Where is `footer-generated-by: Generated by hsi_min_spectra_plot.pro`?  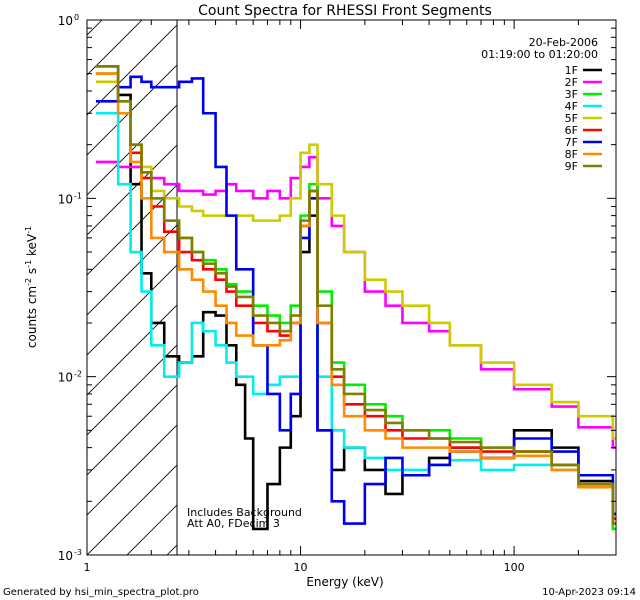
footer-generated-by: Generated by hsi_min_spectra_plot.pro is located at coordinates (101, 592).